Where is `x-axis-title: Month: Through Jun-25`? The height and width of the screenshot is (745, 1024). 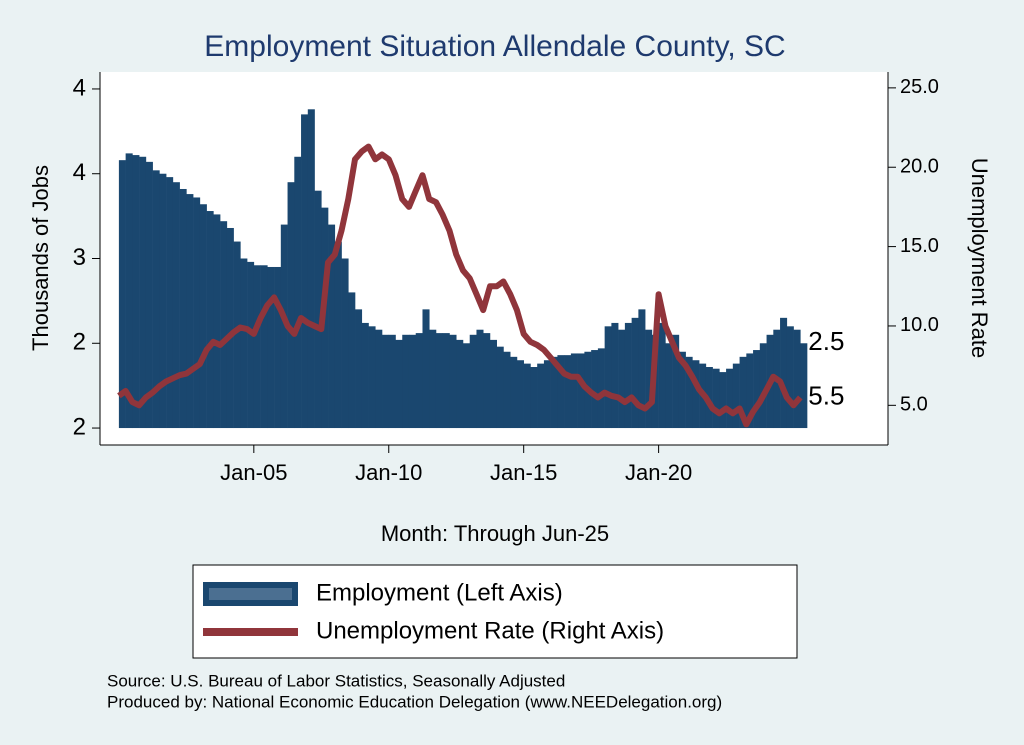
x-axis-title: Month: Through Jun-25 is located at coordinates (495, 533).